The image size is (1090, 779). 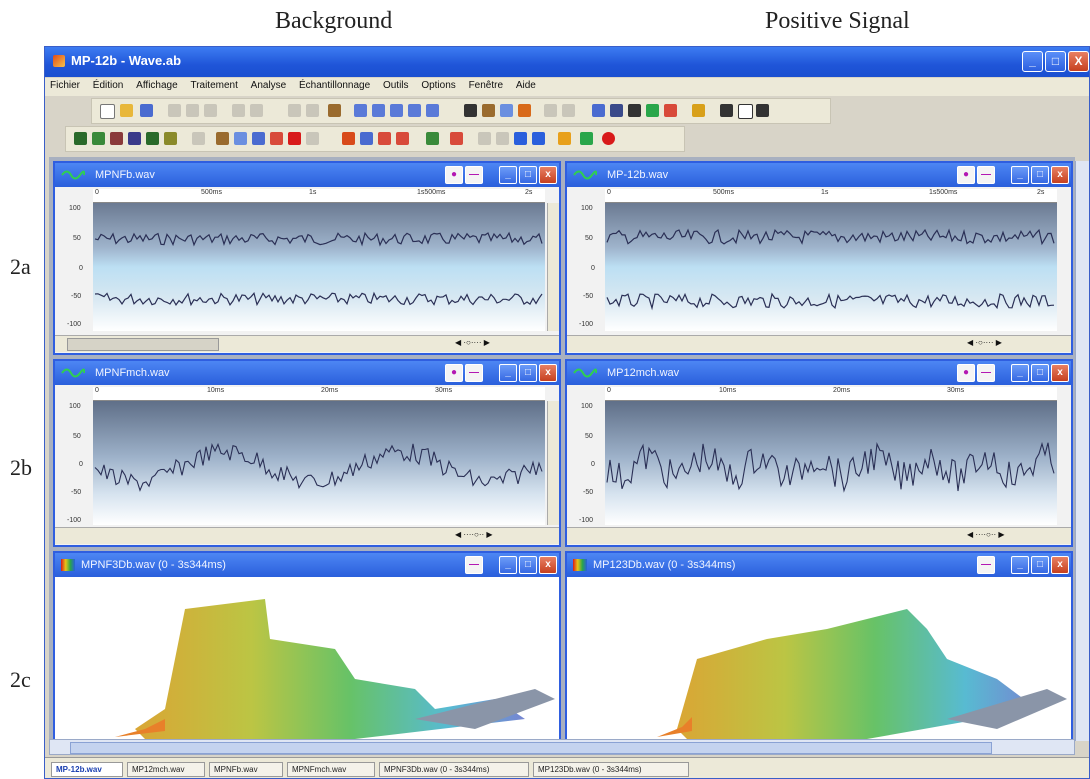 I want to click on menu-echantillonnage: Échantillonnage, so click(x=335, y=85).